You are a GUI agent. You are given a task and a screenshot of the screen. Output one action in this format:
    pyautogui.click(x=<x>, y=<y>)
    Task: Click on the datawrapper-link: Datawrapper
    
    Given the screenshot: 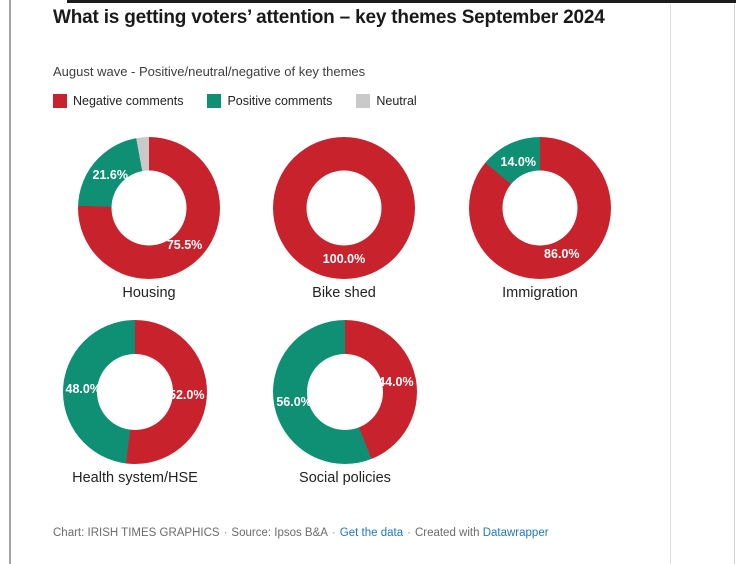 What is the action you would take?
    pyautogui.click(x=515, y=533)
    